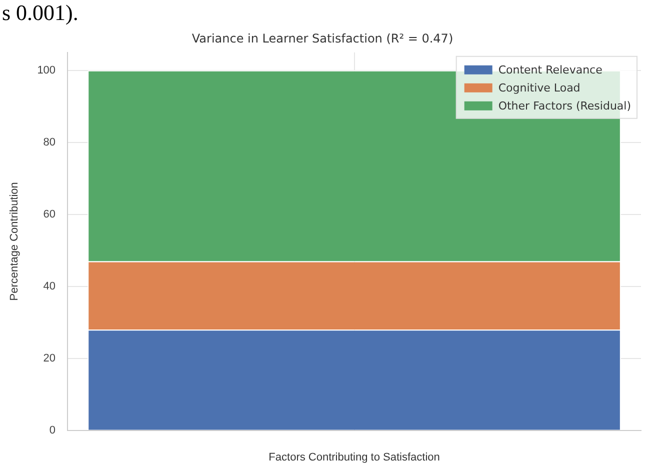 The width and height of the screenshot is (649, 466). I want to click on x-axis-title: Factors Contributing to Satisfaction, so click(354, 457).